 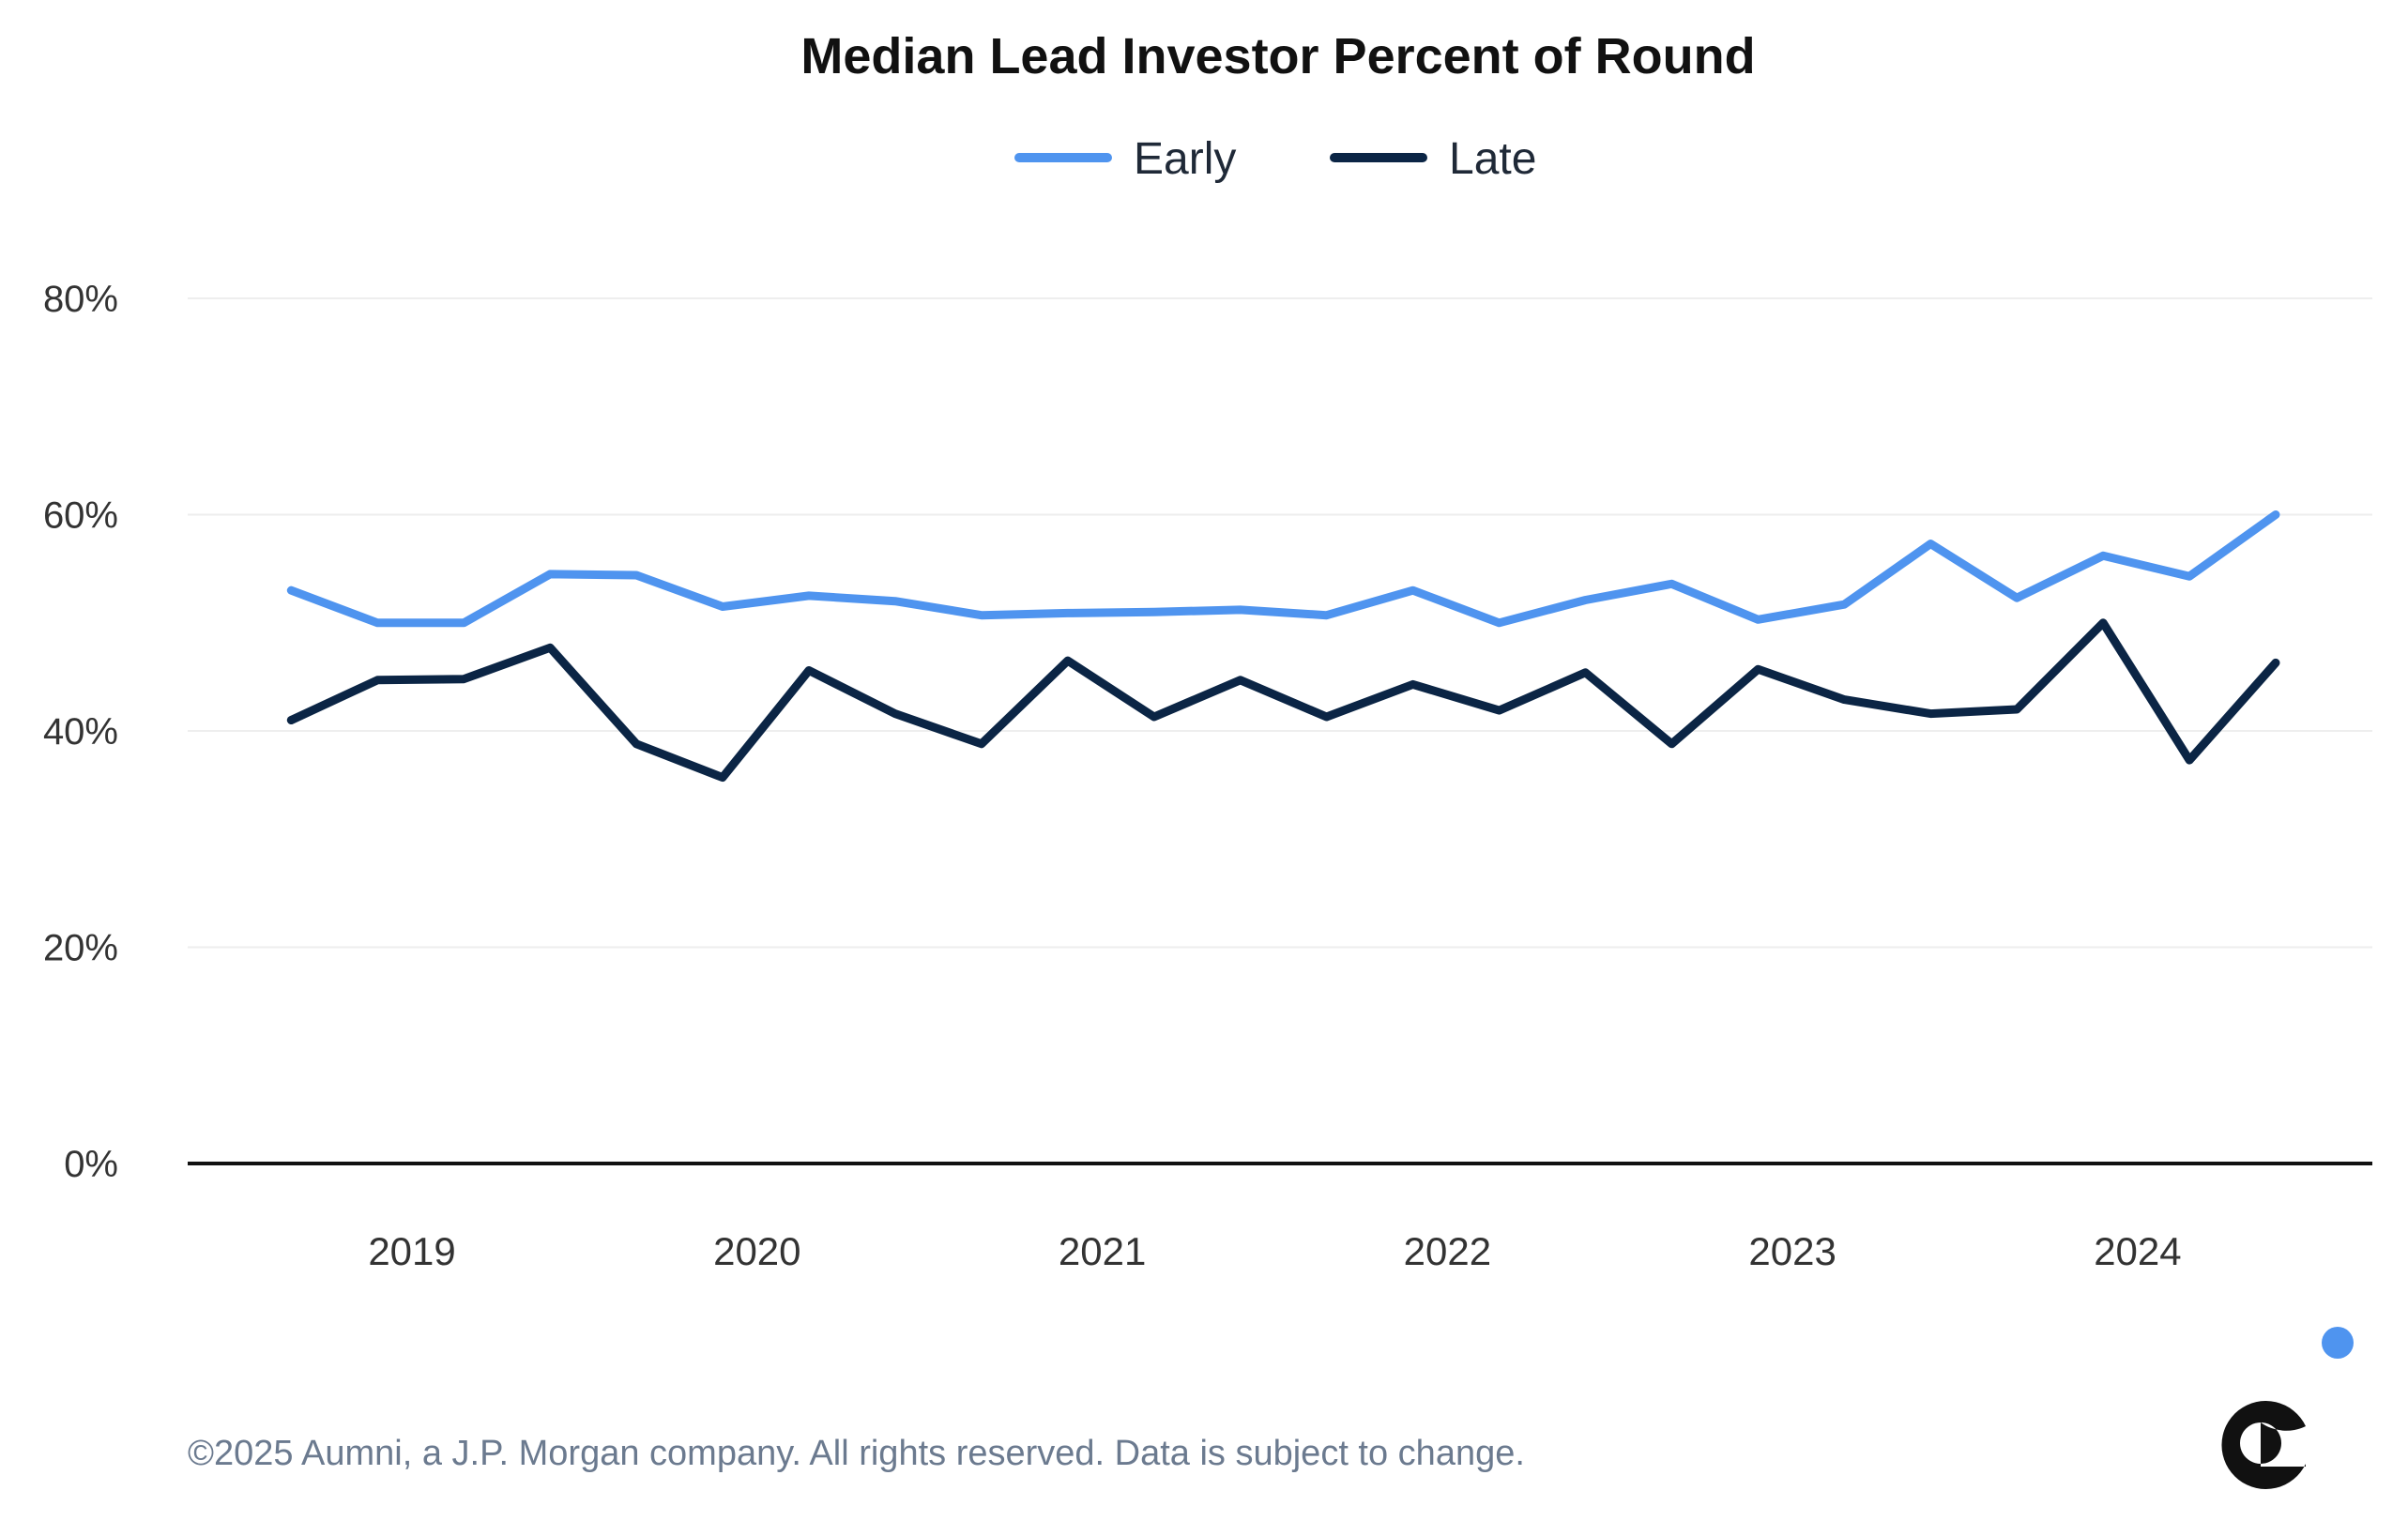 I want to click on aumni-logo-icon, so click(x=2287, y=1408).